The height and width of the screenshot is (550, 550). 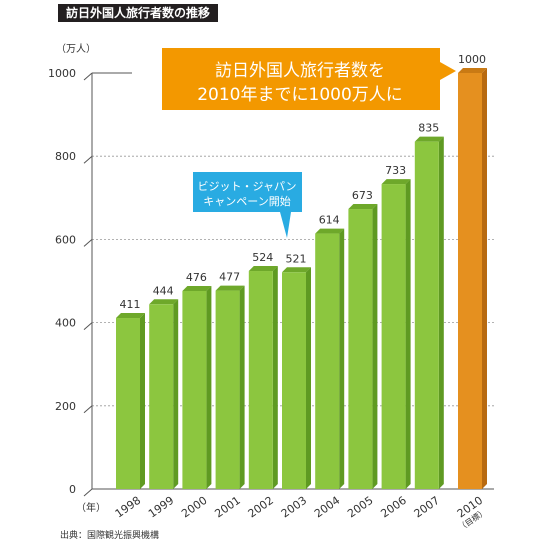 I want to click on source-note: 出典：国際観光振興機構, so click(x=110, y=536).